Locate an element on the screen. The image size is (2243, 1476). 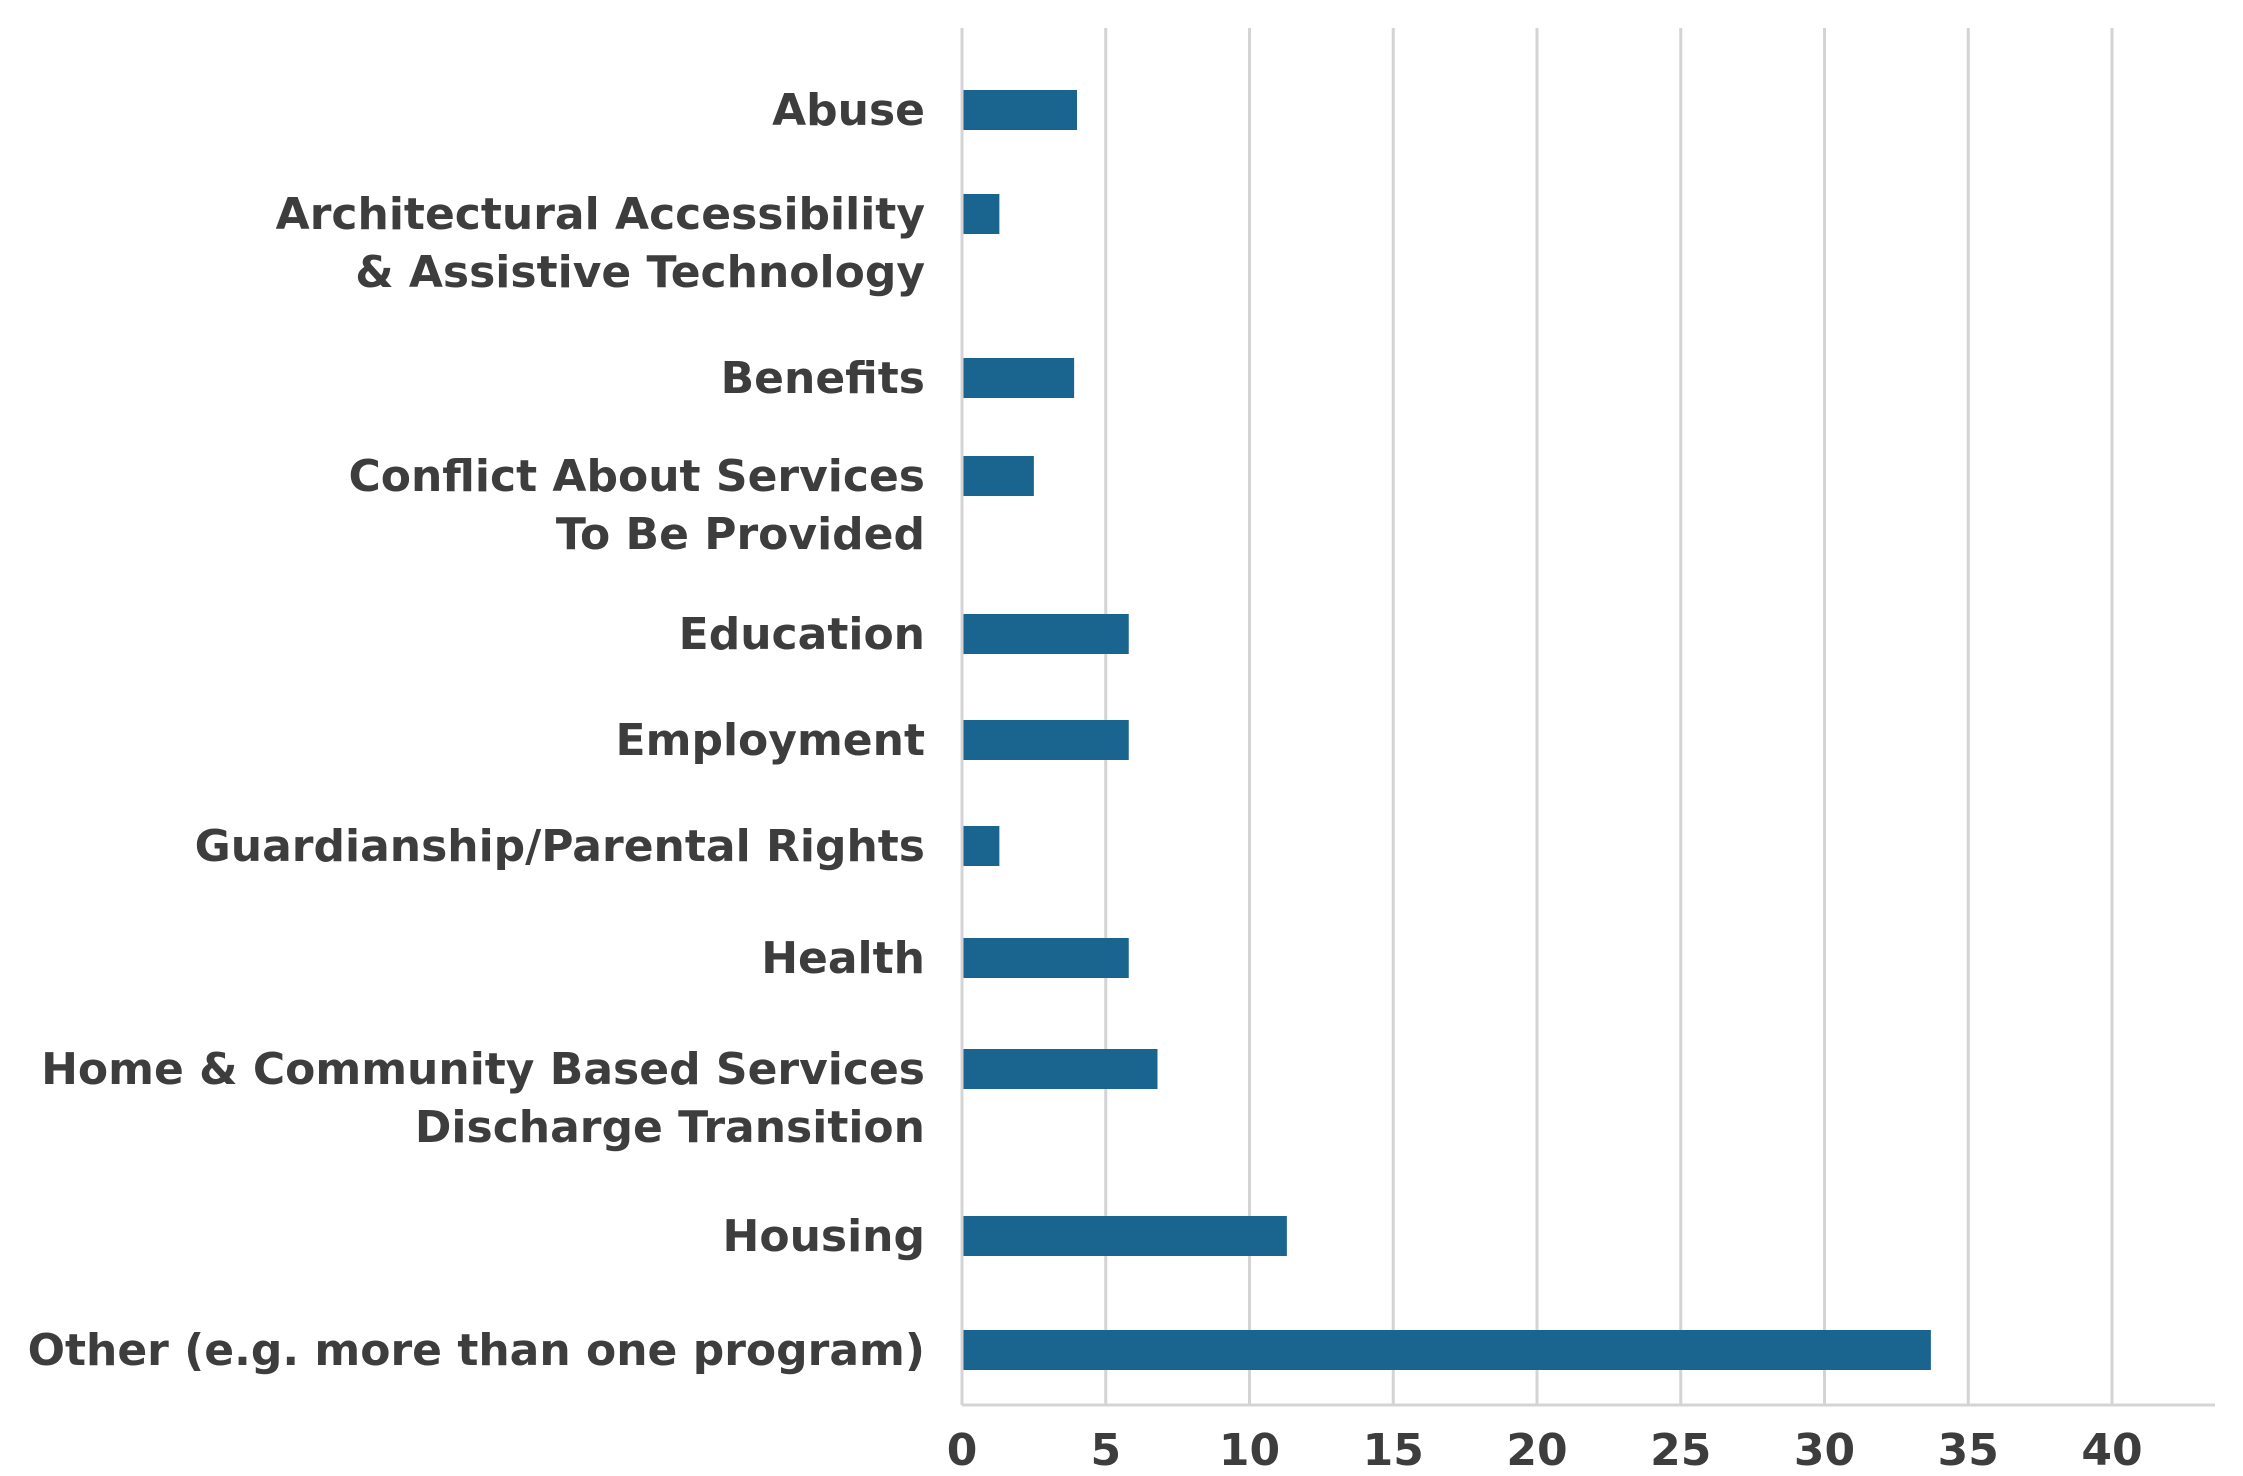
category-label: Discharge Transition is located at coordinates (670, 1127).